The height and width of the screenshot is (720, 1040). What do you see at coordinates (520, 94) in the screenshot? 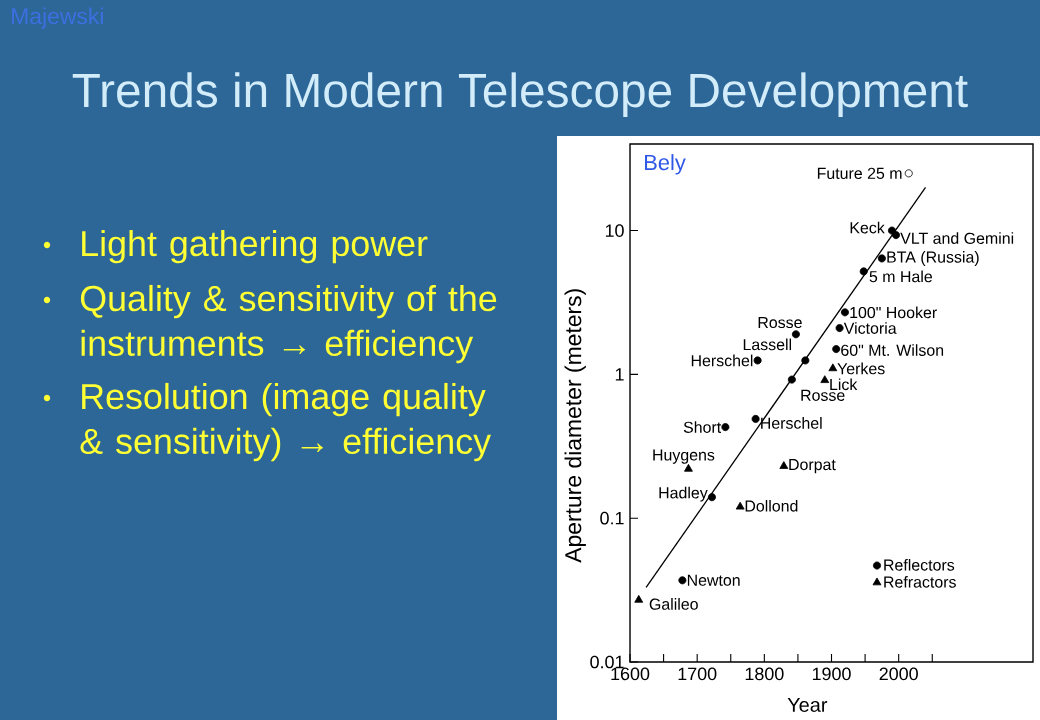
I see `chart-title: Trends in Modern Telescope Development` at bounding box center [520, 94].